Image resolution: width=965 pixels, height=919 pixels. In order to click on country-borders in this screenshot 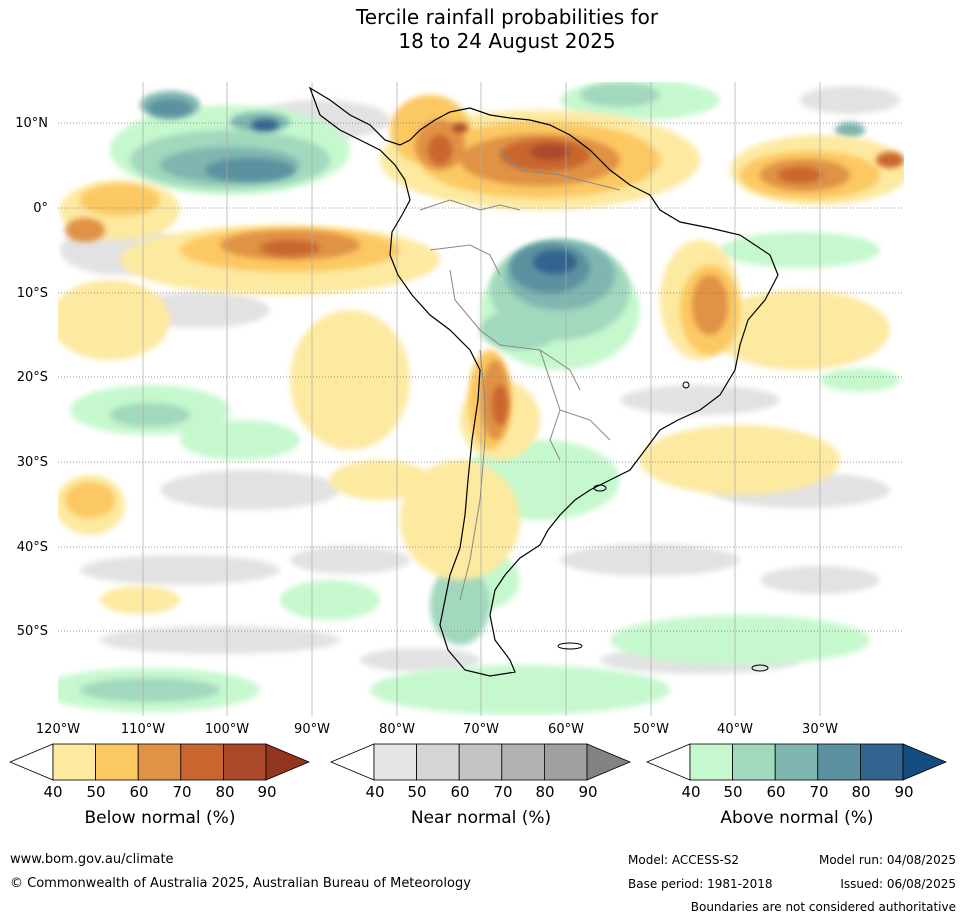, I will do `click(520, 375)`.